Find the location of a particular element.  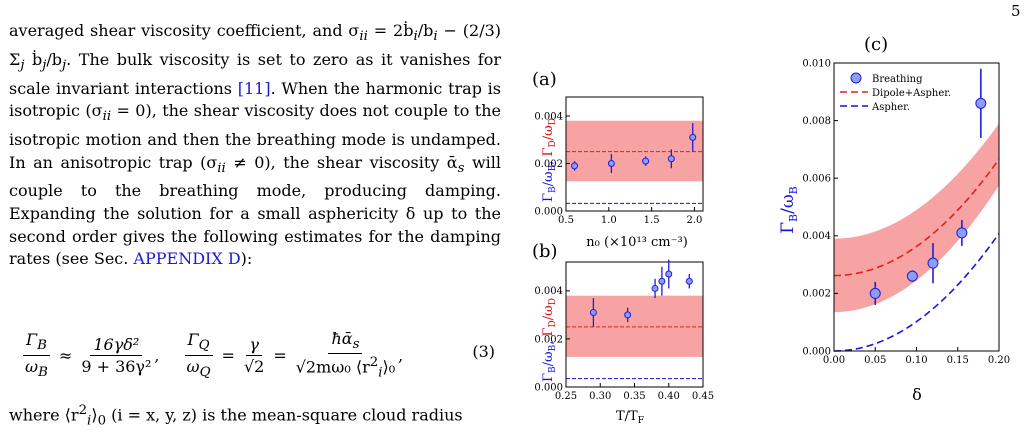

panel-a-ylabel: ΓB/ωB, ΓD/ωD is located at coordinates (549, 160).